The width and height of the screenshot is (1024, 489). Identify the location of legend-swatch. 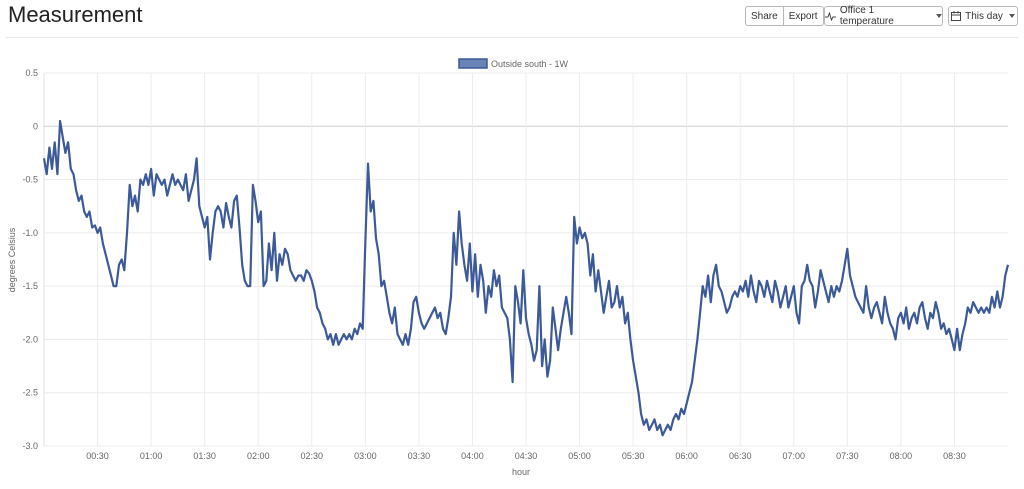
(473, 63).